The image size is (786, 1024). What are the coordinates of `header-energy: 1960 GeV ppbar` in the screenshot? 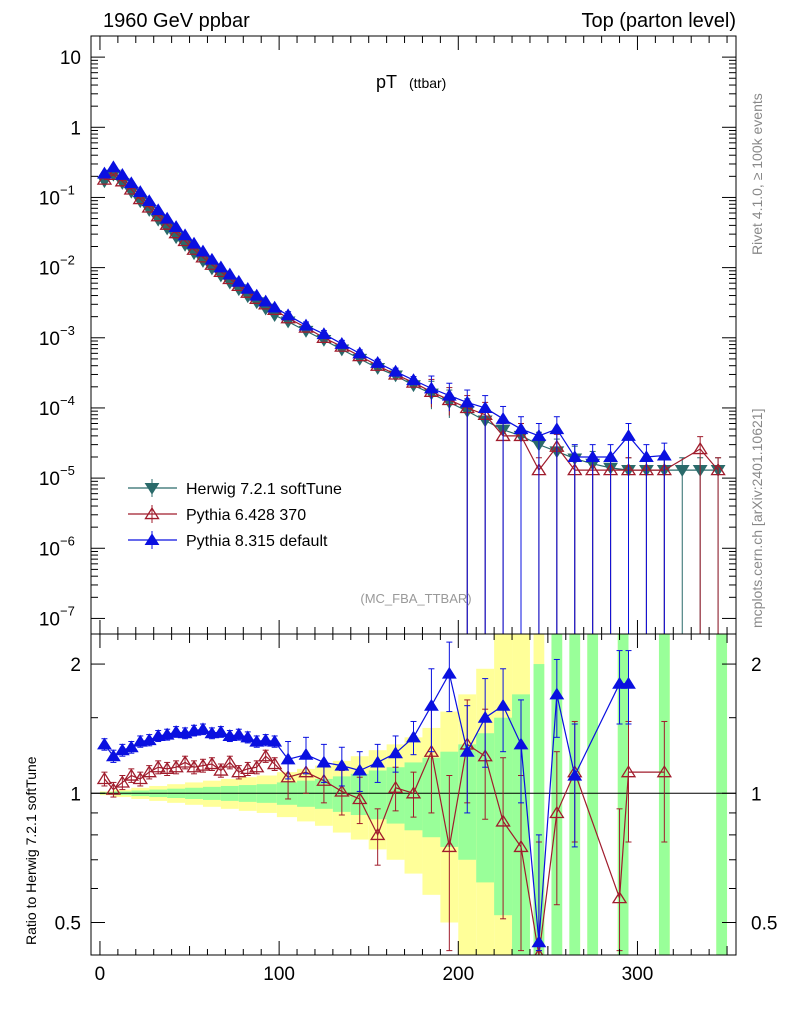 It's located at (176, 21).